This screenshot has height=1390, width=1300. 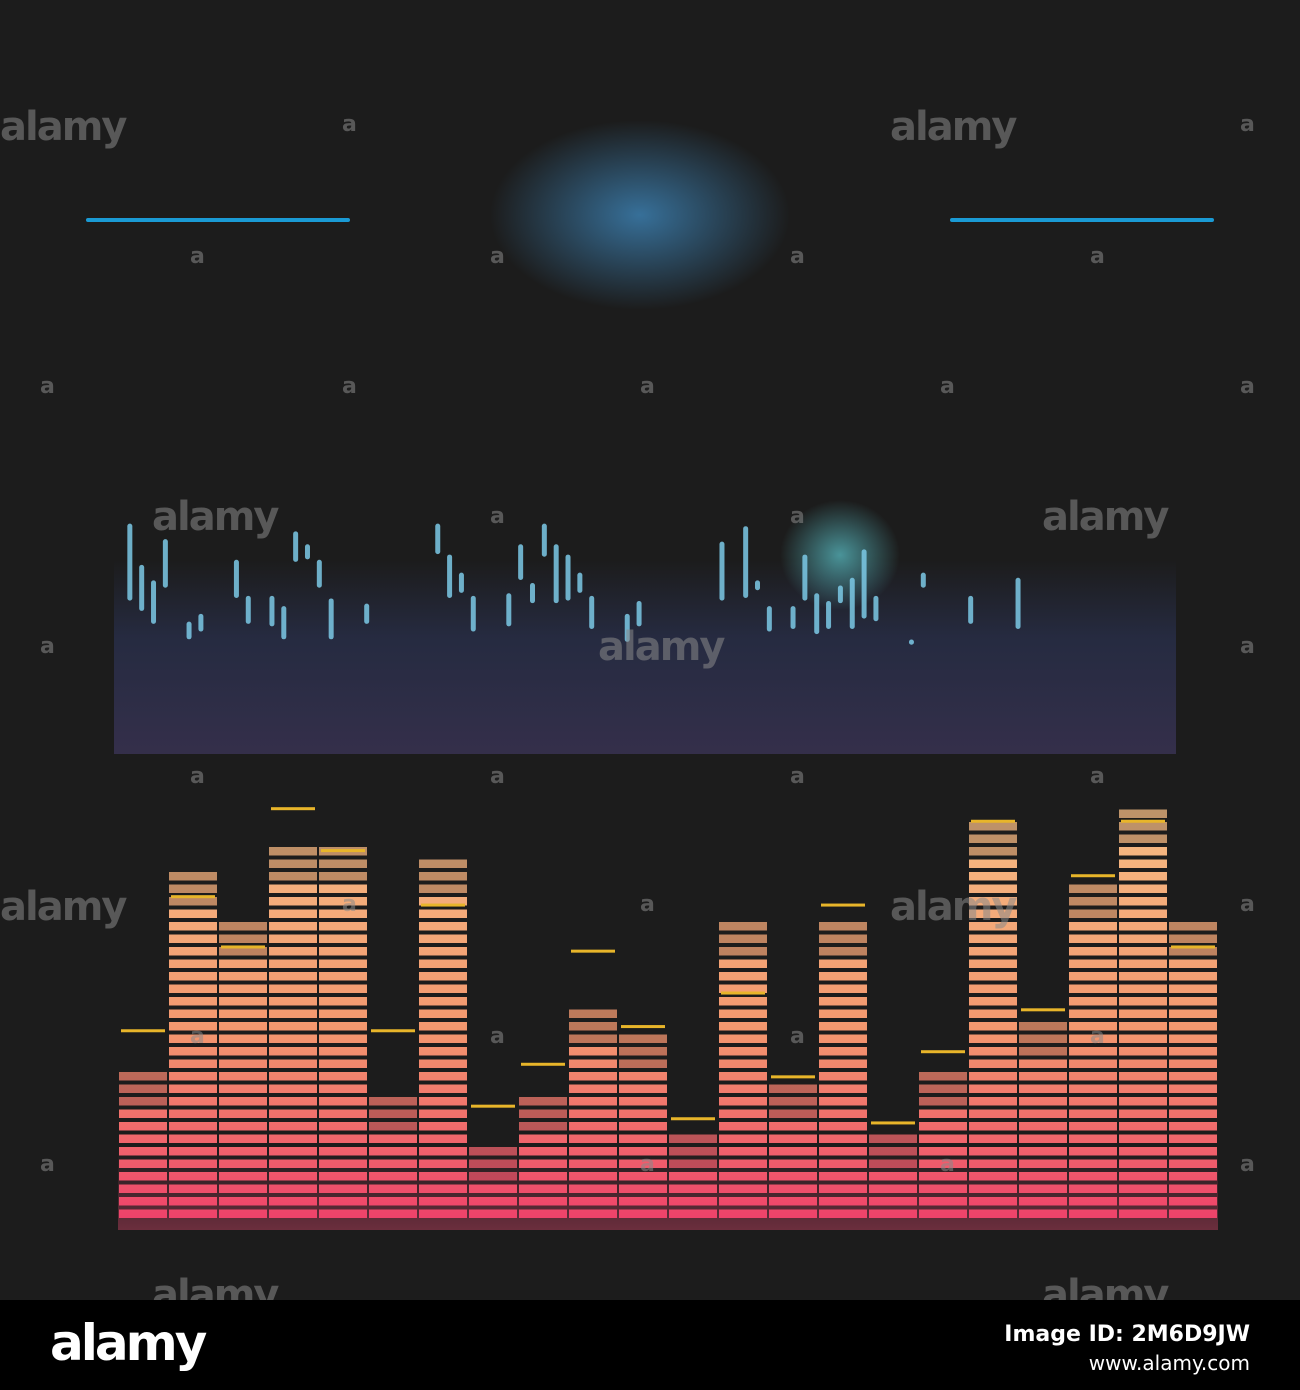 What do you see at coordinates (640, 215) in the screenshot?
I see `waveform-glow` at bounding box center [640, 215].